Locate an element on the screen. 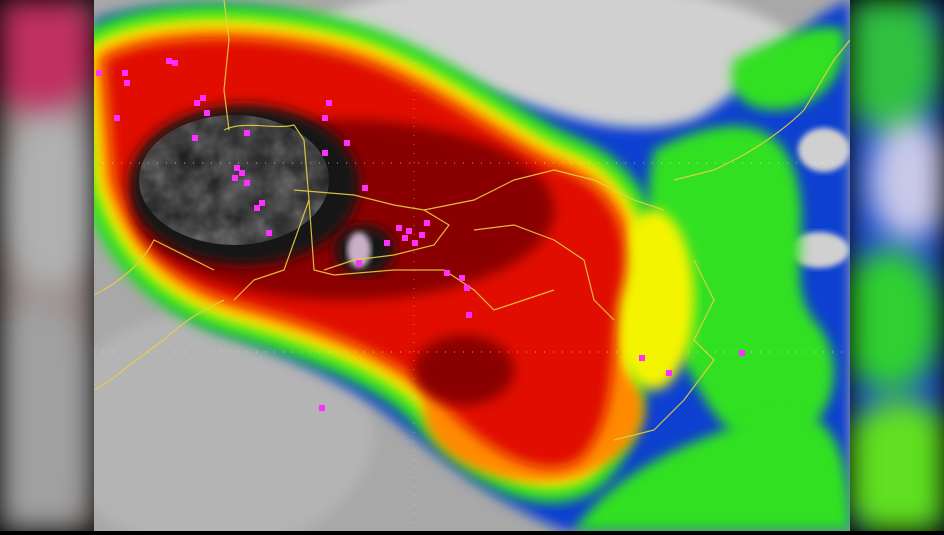 The width and height of the screenshot is (944, 535). blurred-side-panel-right is located at coordinates (897, 265).